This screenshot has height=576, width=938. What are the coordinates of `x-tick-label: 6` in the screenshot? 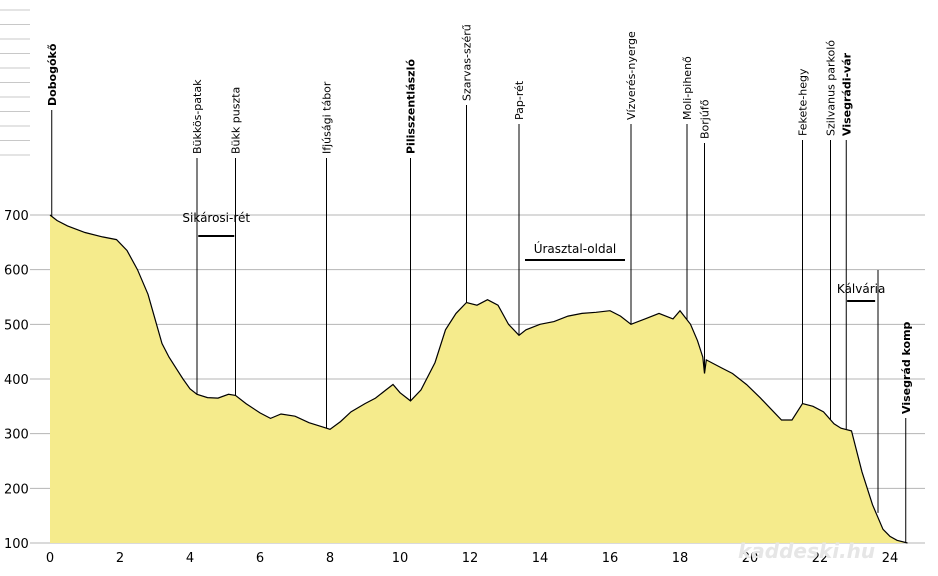 It's located at (260, 558).